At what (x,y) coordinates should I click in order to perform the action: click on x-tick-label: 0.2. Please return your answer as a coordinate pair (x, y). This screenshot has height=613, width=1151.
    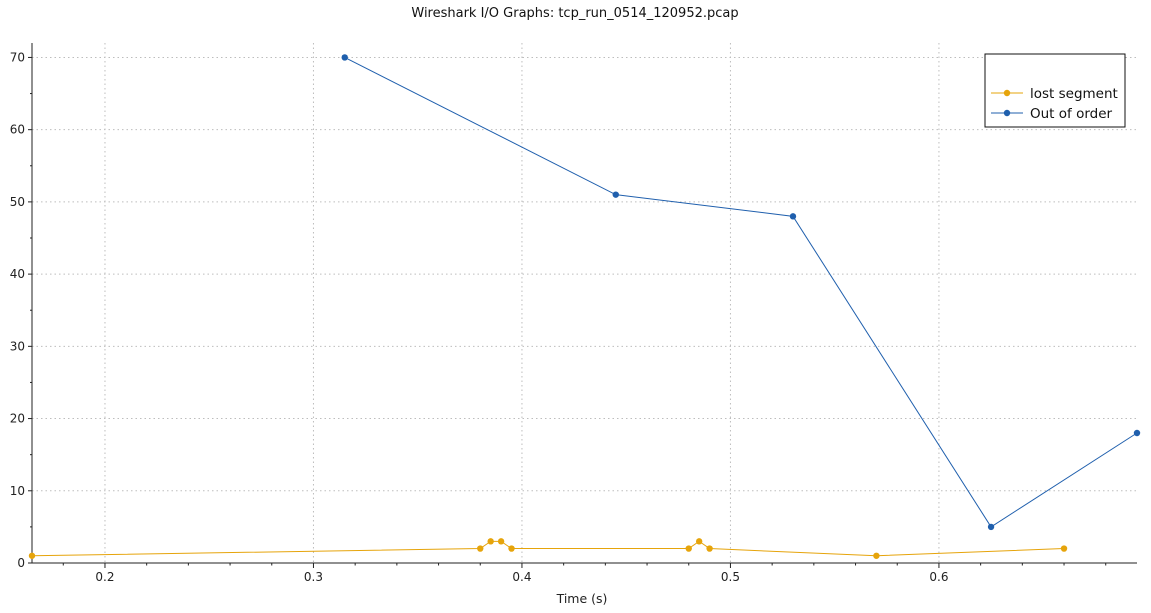
    Looking at the image, I should click on (104, 577).